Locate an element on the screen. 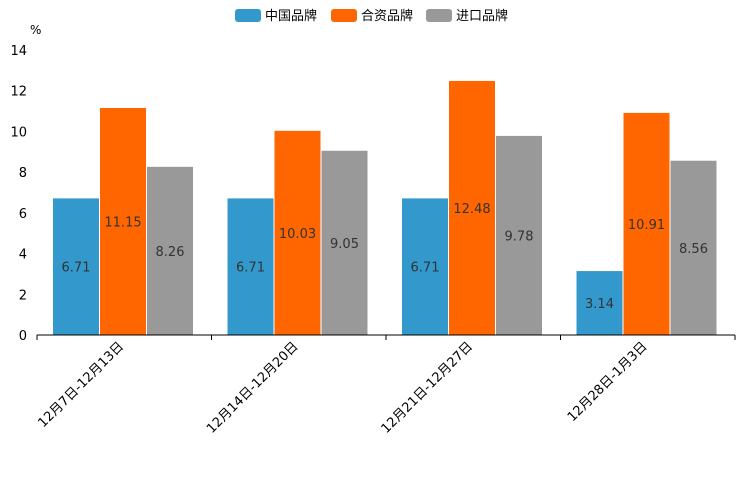  data-label-1-1: 6.71 is located at coordinates (76, 268).